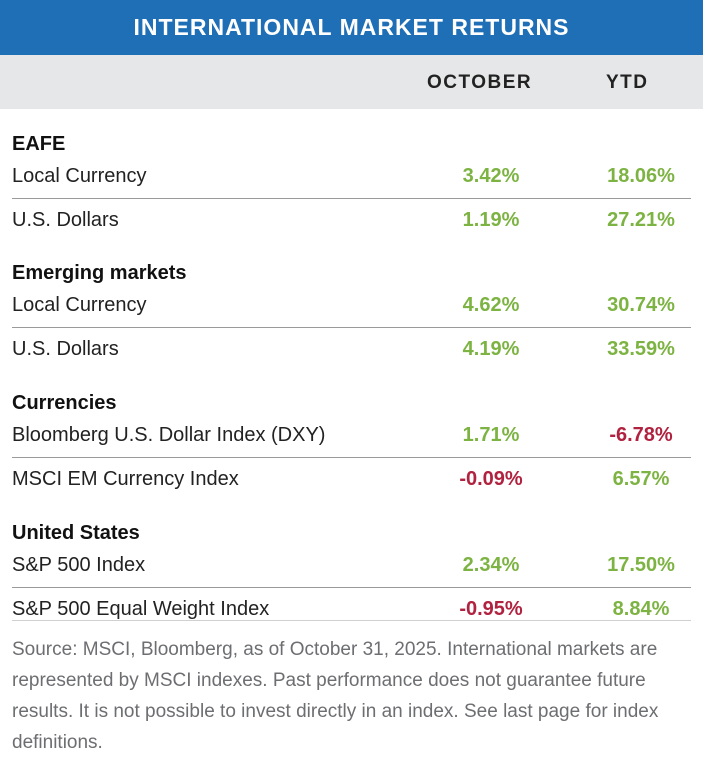 This screenshot has height=762, width=703. Describe the element at coordinates (351, 27) in the screenshot. I see `table-title: INTERNATIONAL MARKET RETURNS` at that location.